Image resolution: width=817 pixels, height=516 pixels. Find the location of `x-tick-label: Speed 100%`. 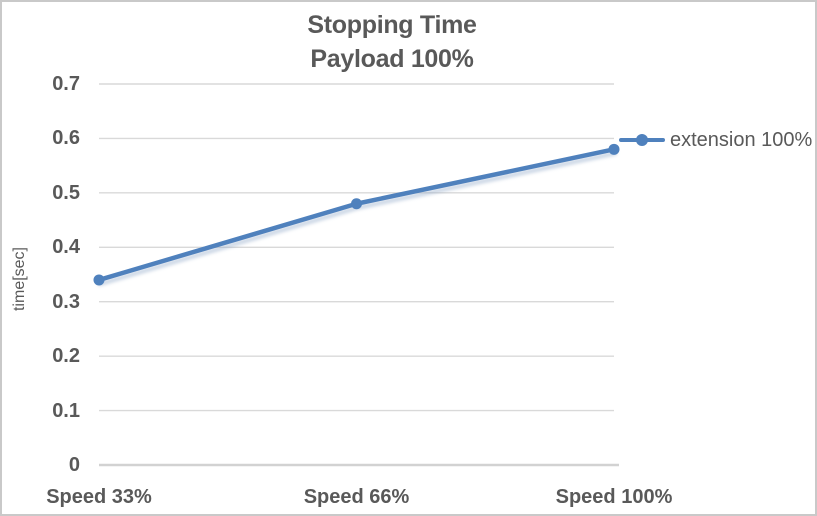

x-tick-label: Speed 100% is located at coordinates (614, 497).